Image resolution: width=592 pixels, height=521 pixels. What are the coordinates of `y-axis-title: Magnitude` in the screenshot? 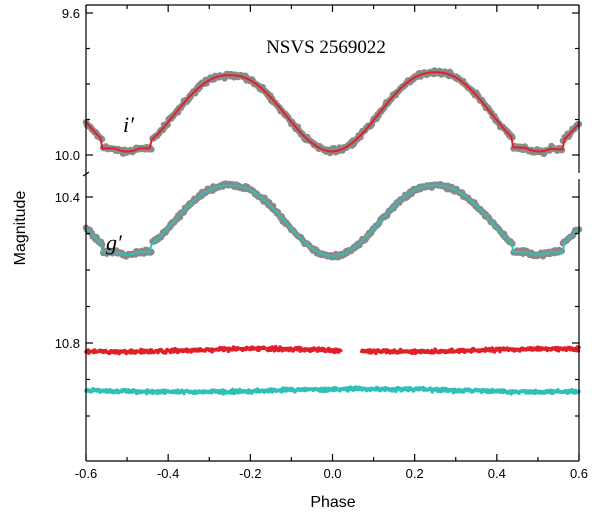 It's located at (20, 228).